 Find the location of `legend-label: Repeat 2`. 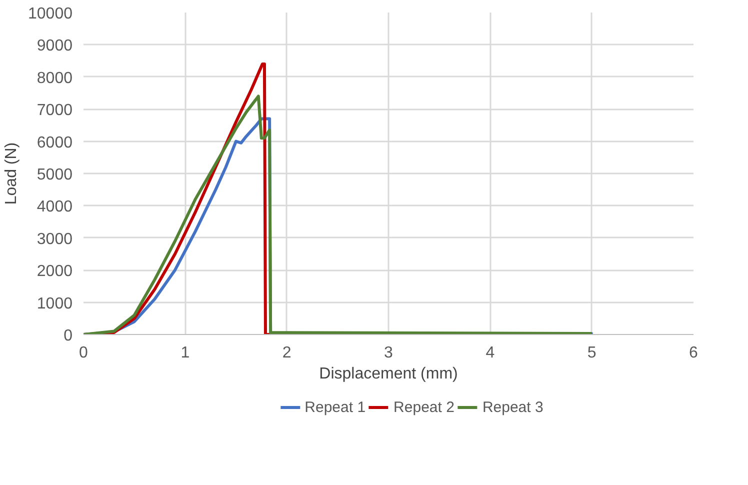

legend-label: Repeat 2 is located at coordinates (424, 407).